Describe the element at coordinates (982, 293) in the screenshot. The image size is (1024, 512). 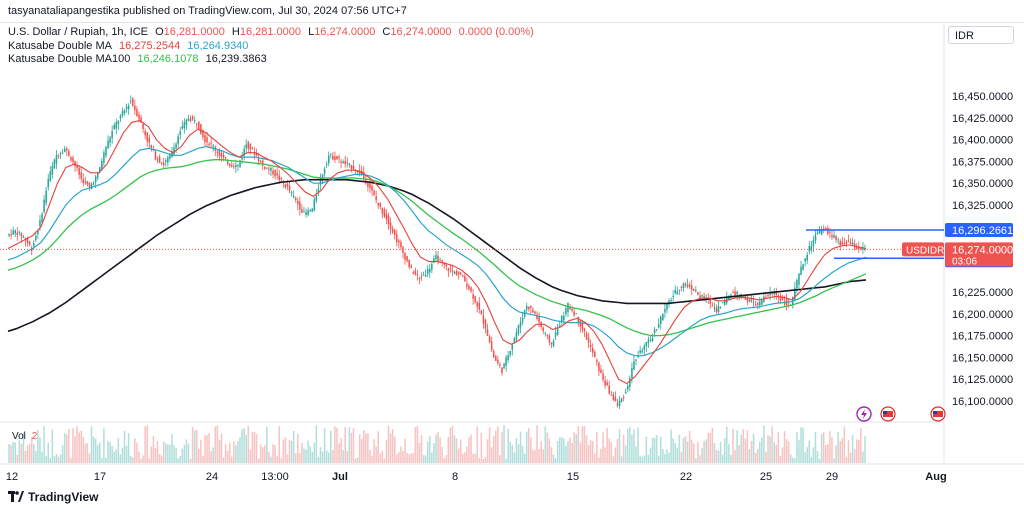
I see `y-tick-label: 16,225.0000` at that location.